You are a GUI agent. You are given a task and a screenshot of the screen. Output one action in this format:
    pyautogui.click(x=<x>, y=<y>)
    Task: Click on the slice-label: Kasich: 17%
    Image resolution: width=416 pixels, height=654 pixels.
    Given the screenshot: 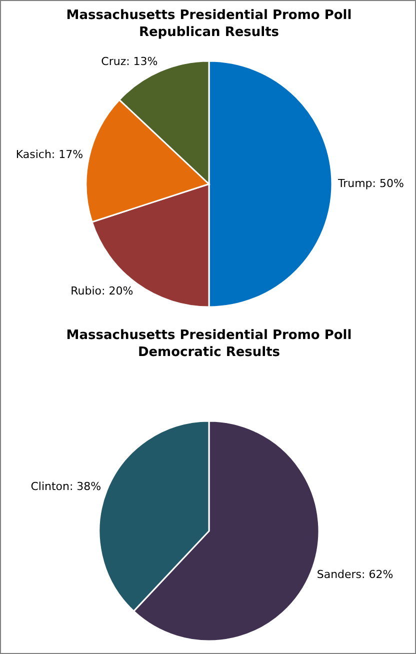 What is the action you would take?
    pyautogui.click(x=50, y=155)
    